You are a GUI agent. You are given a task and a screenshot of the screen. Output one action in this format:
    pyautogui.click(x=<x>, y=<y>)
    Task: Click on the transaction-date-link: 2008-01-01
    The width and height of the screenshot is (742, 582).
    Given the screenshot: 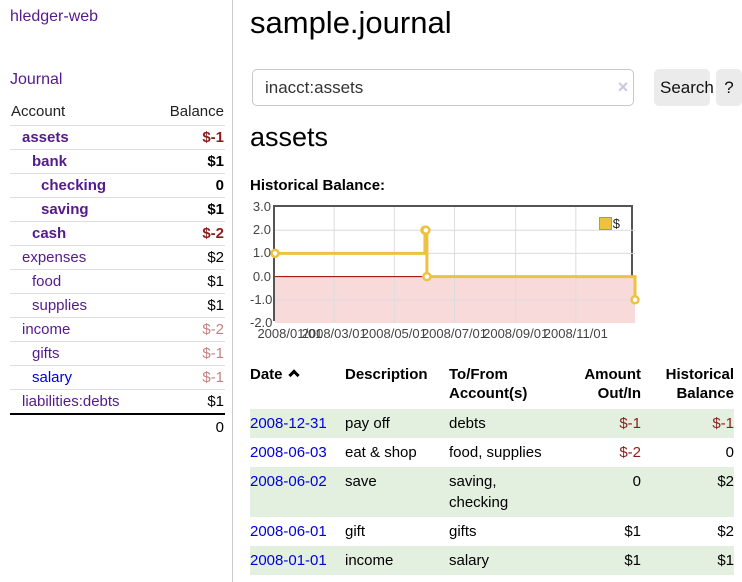 What is the action you would take?
    pyautogui.click(x=288, y=560)
    